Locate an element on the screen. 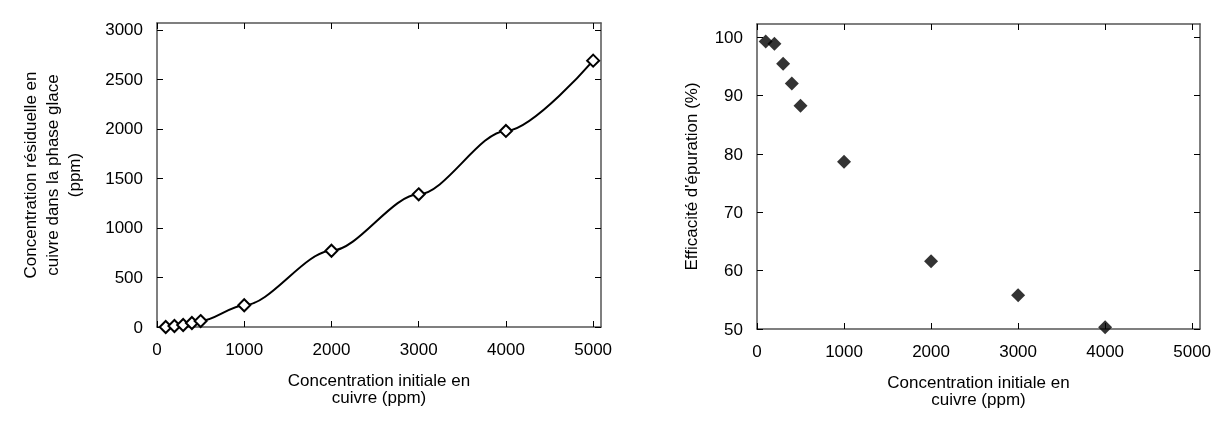 Image resolution: width=1230 pixels, height=426 pixels. y-tick-label: 0 is located at coordinates (138, 327).